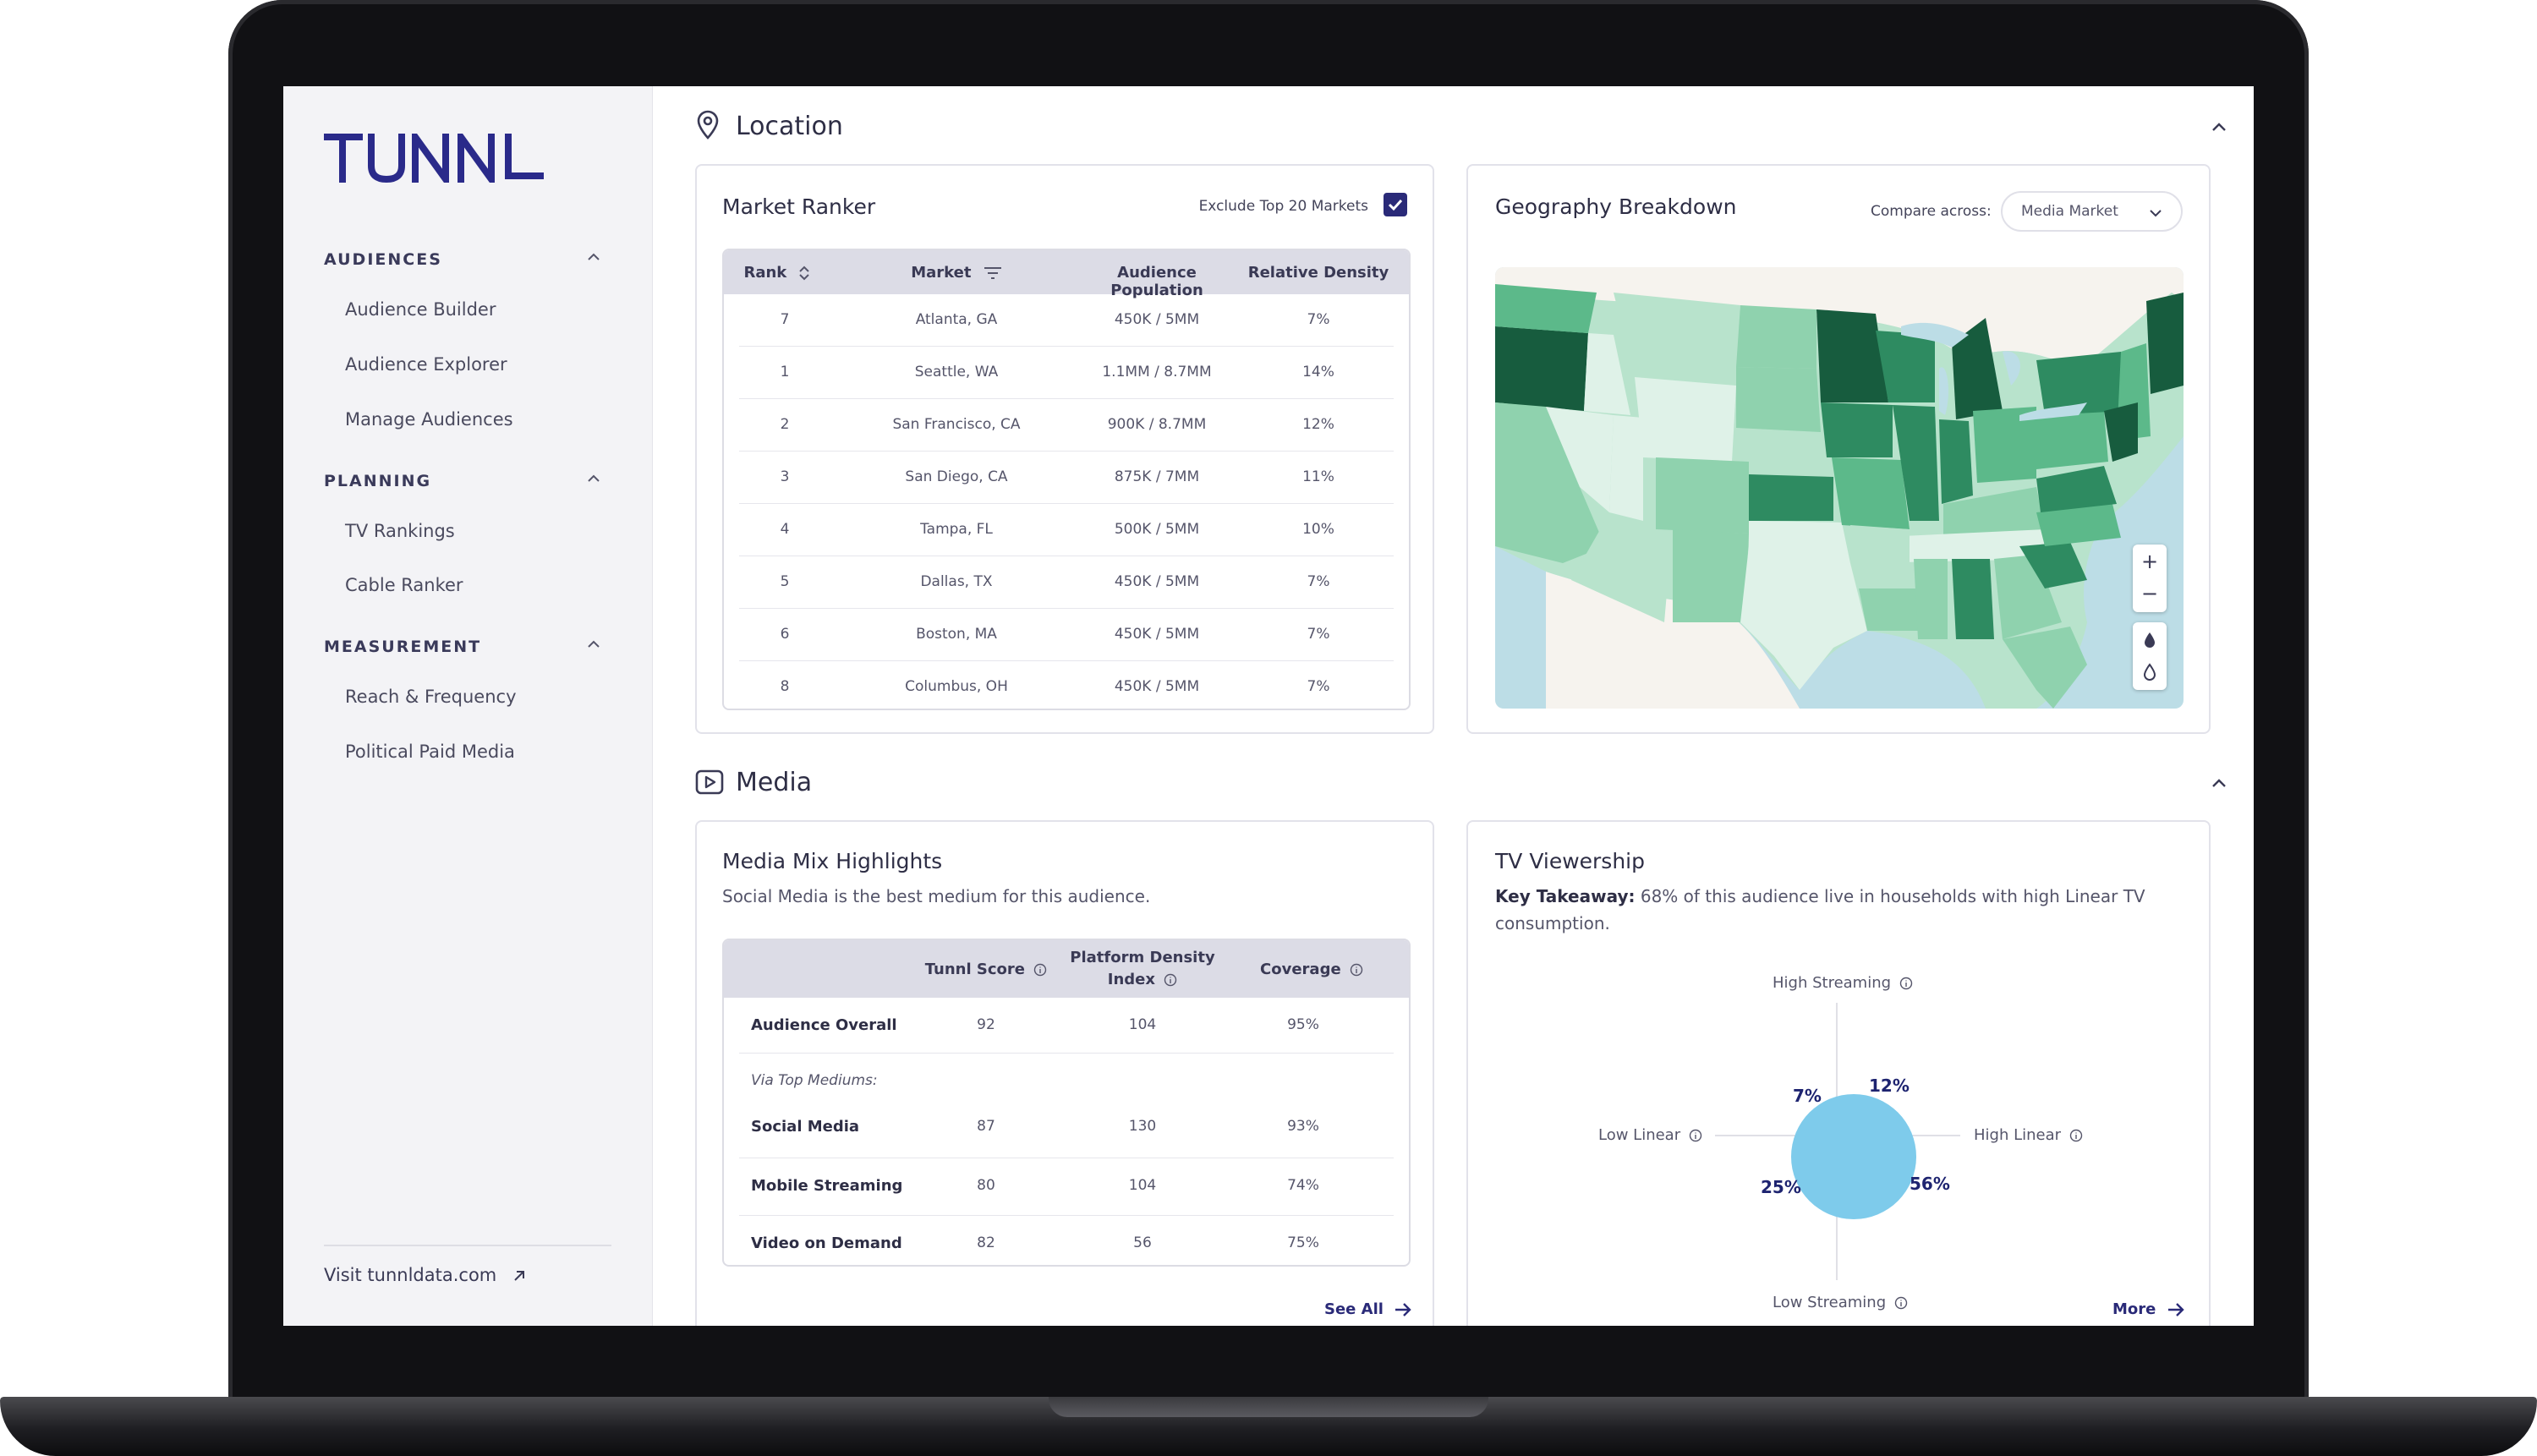 The image size is (2537, 1456). I want to click on exclude-top-markets-checkbox, so click(1395, 205).